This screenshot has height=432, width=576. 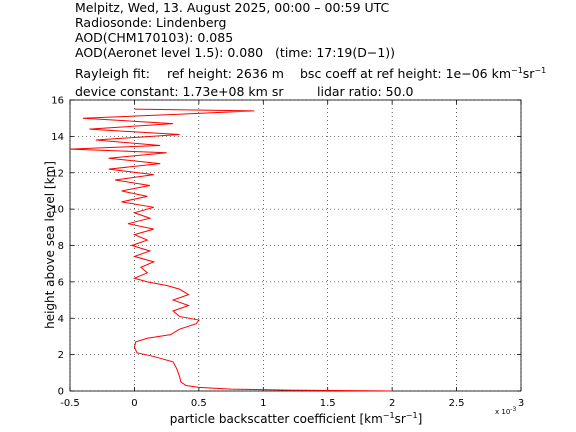 I want to click on x-tick-label: -0.5, so click(x=70, y=403).